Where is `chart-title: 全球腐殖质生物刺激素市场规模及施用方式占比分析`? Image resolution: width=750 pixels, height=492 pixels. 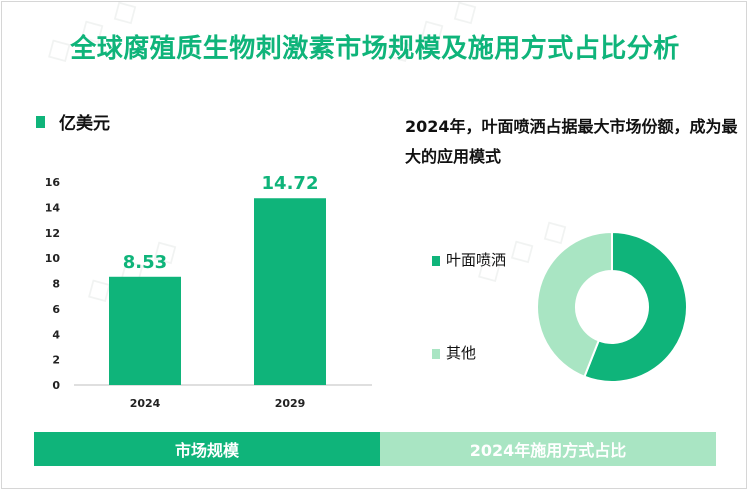
chart-title: 全球腐殖质生物刺激素市场规模及施用方式占比分析 is located at coordinates (375, 49).